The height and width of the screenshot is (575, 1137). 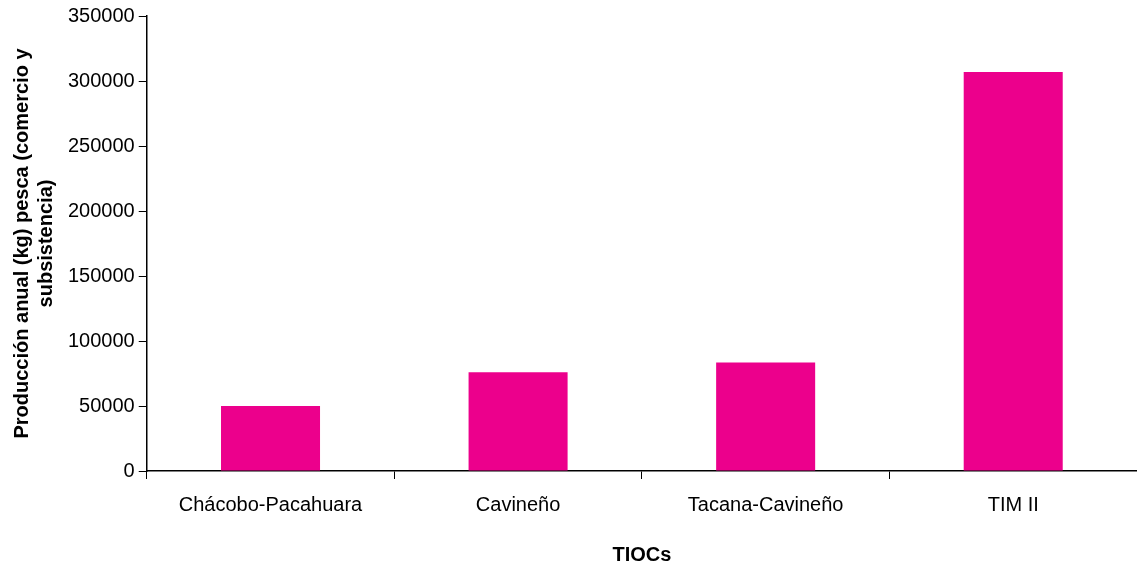 What do you see at coordinates (1013, 503) in the screenshot?
I see `x-tick-label: TIM II` at bounding box center [1013, 503].